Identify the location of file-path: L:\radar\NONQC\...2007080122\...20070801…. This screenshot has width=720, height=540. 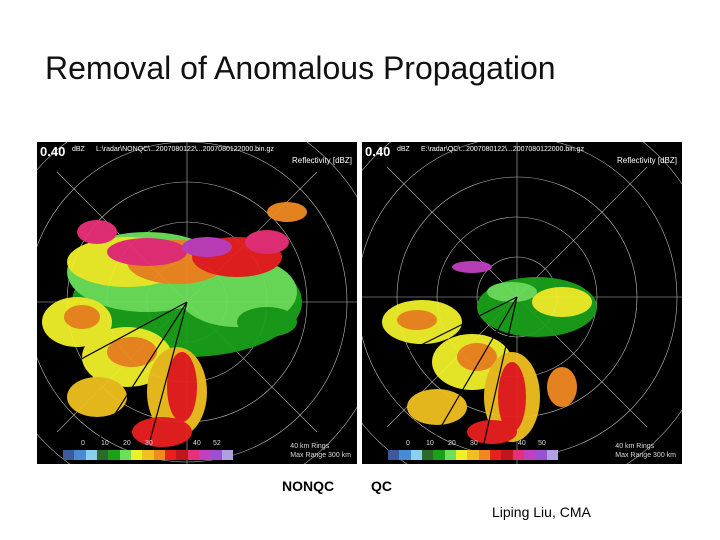
(185, 149).